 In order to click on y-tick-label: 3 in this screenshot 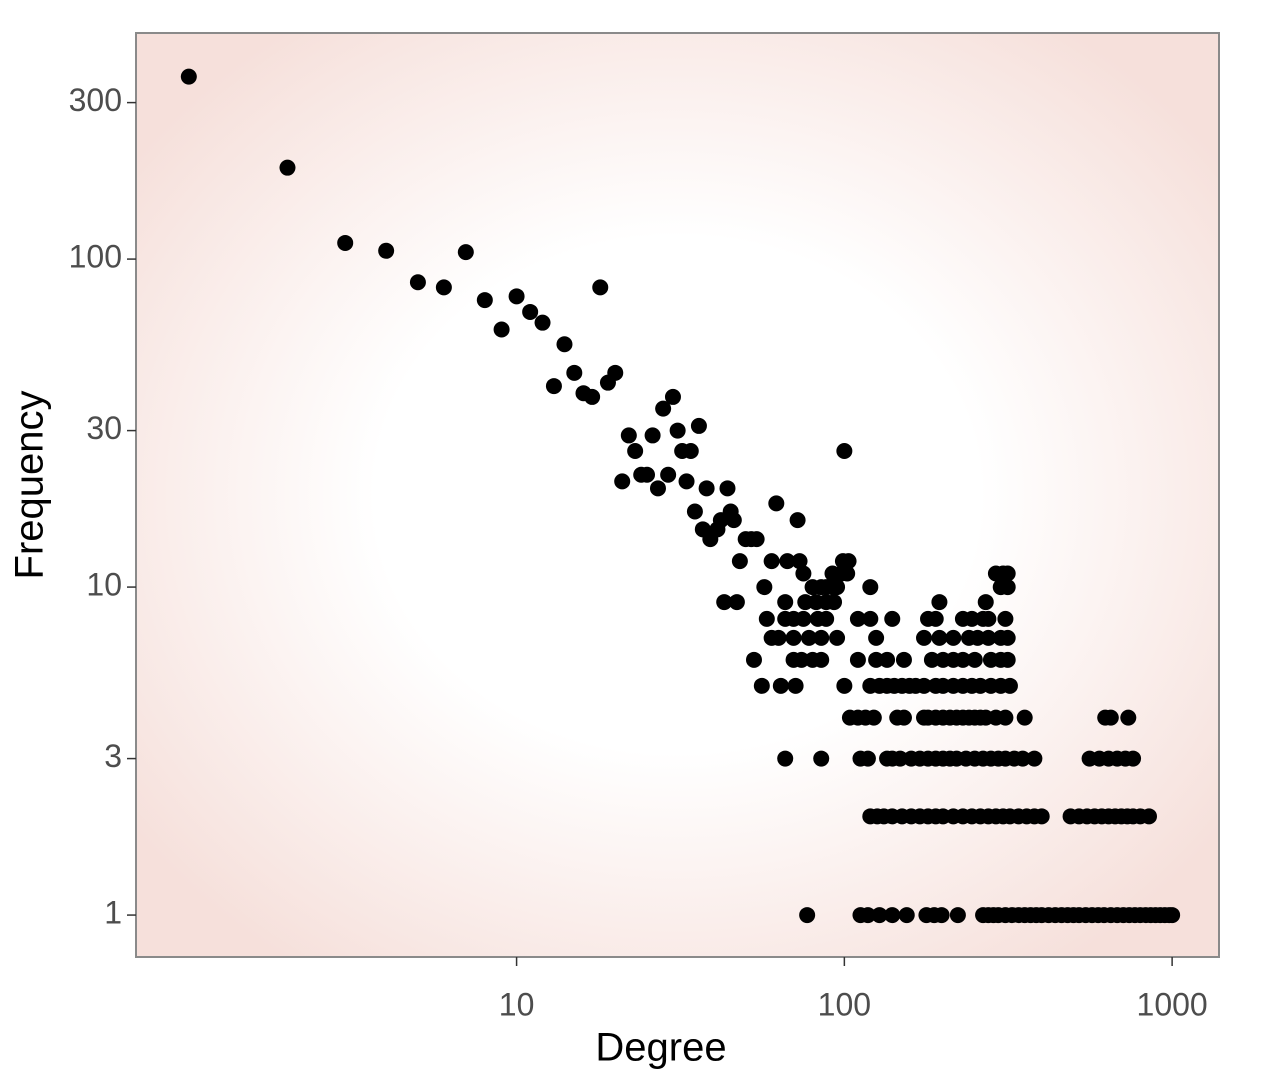, I will do `click(113, 756)`.